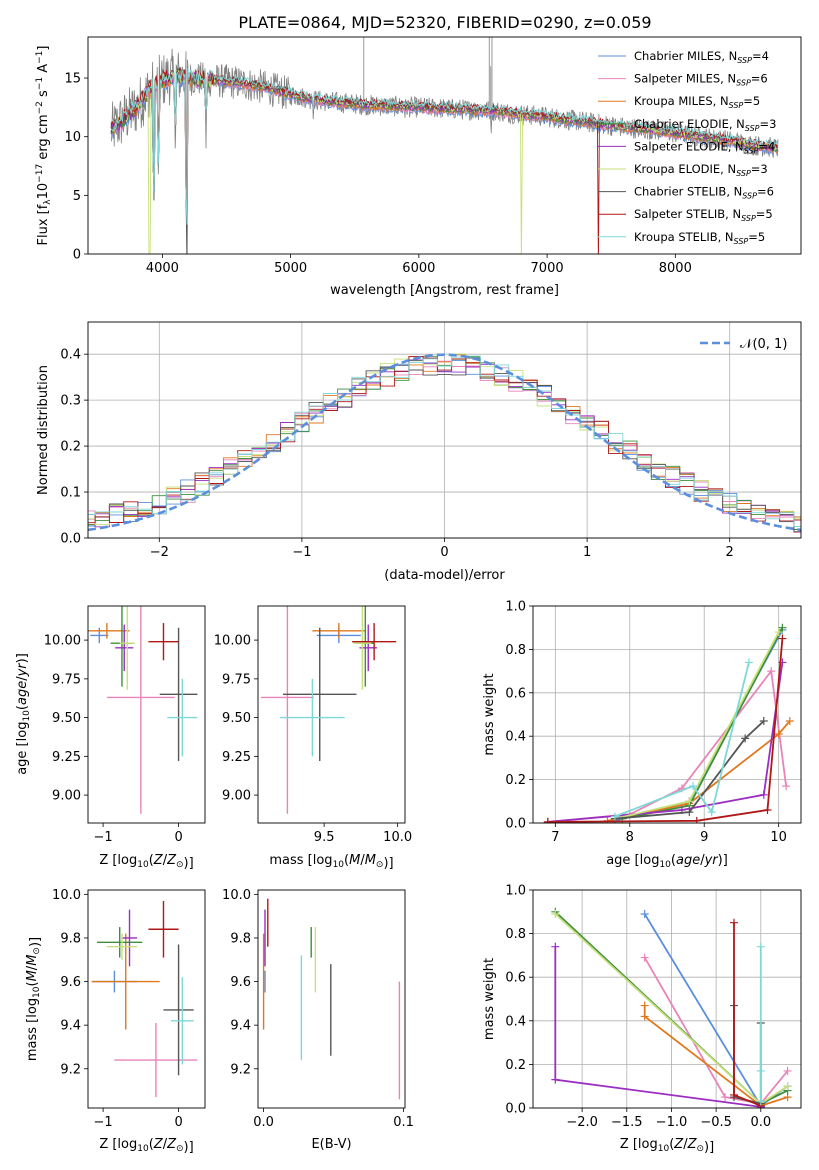 The height and width of the screenshot is (1170, 819). Describe the element at coordinates (701, 170) in the screenshot. I see `legend-label: Kroupa ELODIE, NSSP=3` at that location.